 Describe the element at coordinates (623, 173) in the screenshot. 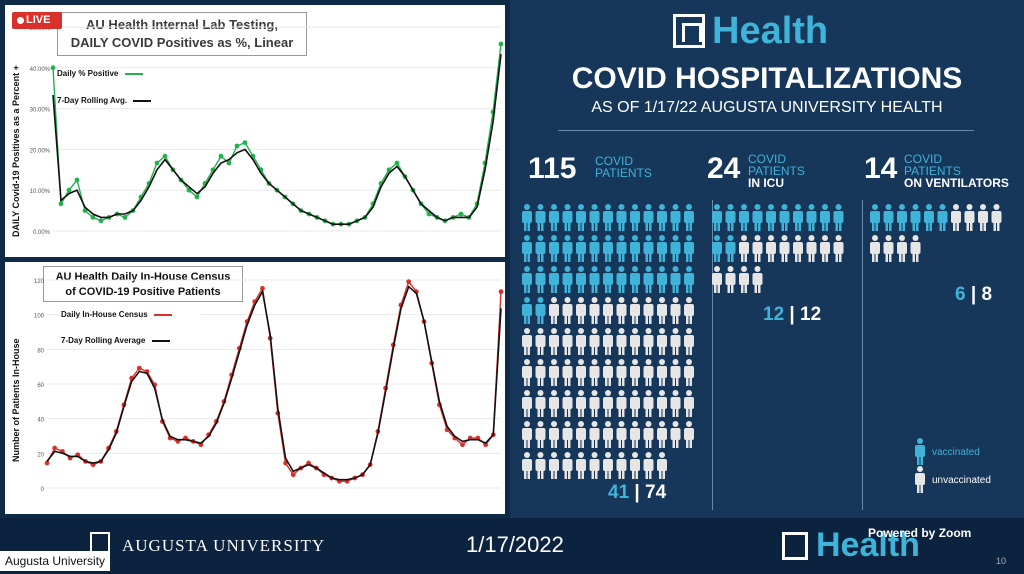

I see `stat-total-label-line2: PATIENTS` at that location.